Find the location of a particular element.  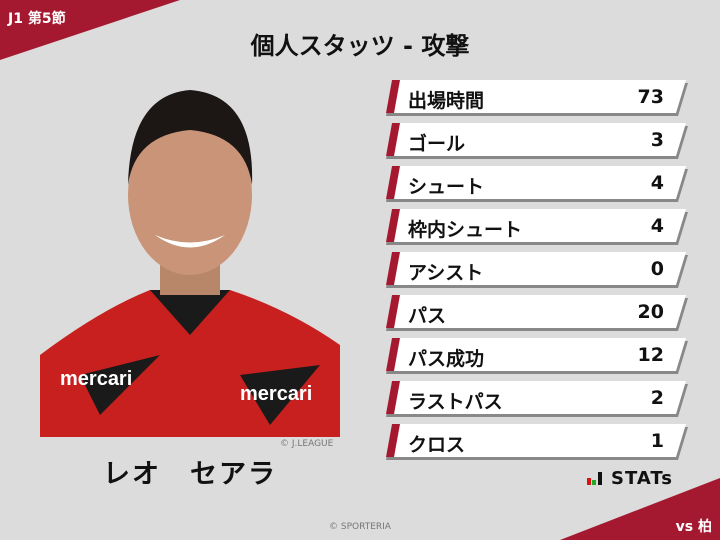

stat-value: 73 is located at coordinates (650, 97).